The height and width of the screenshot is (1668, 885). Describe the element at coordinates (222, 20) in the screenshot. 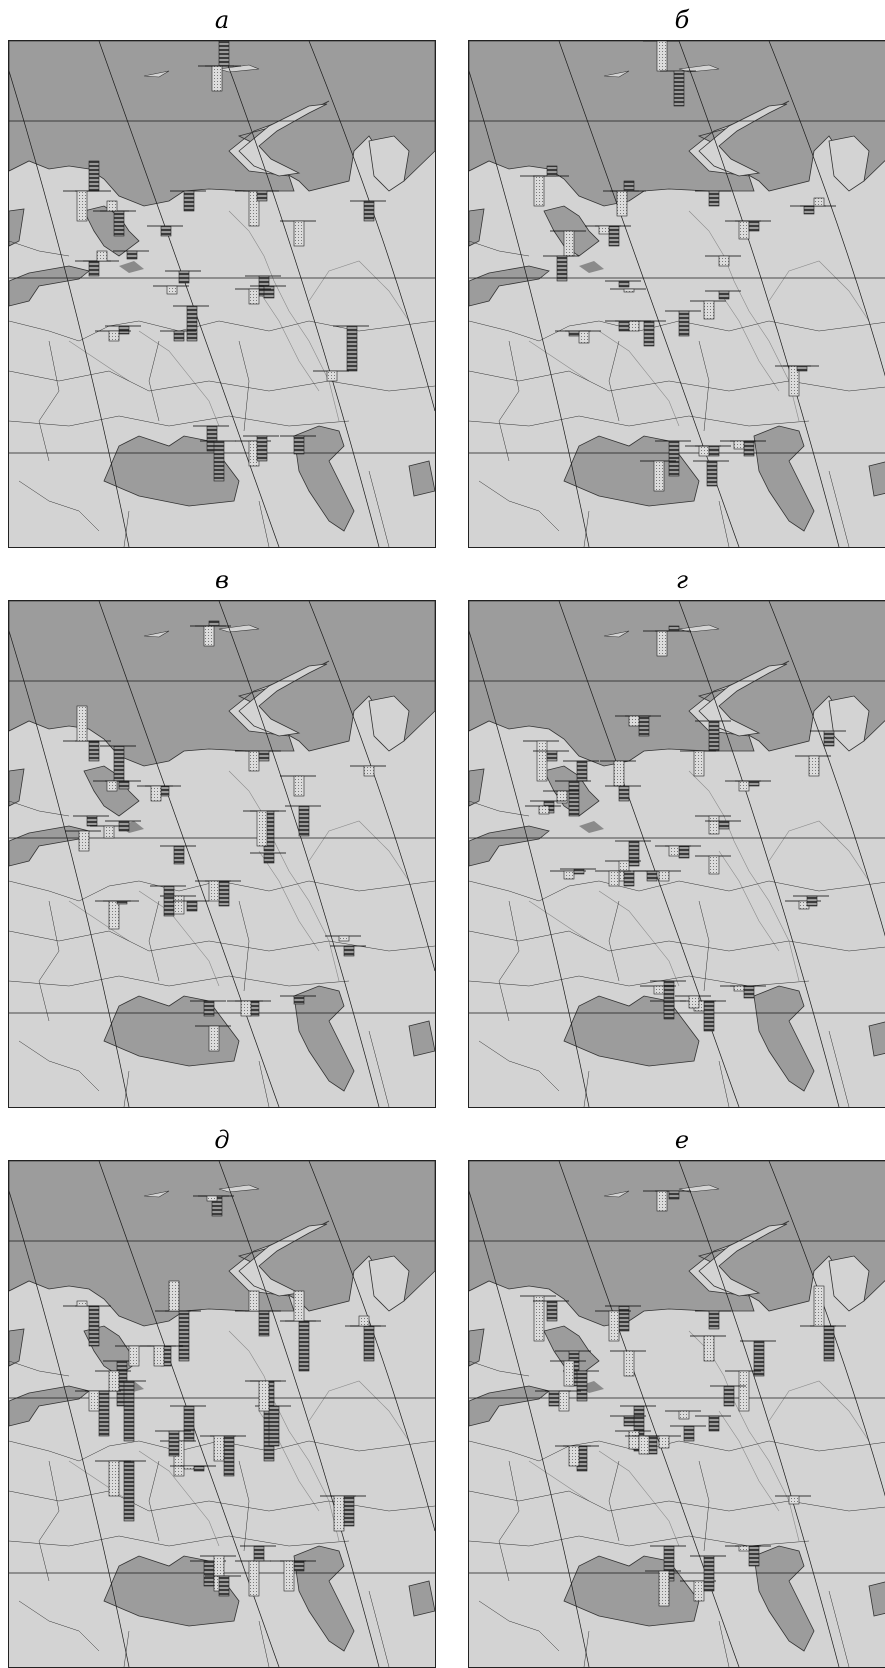

I see `panel-title-a: а` at that location.